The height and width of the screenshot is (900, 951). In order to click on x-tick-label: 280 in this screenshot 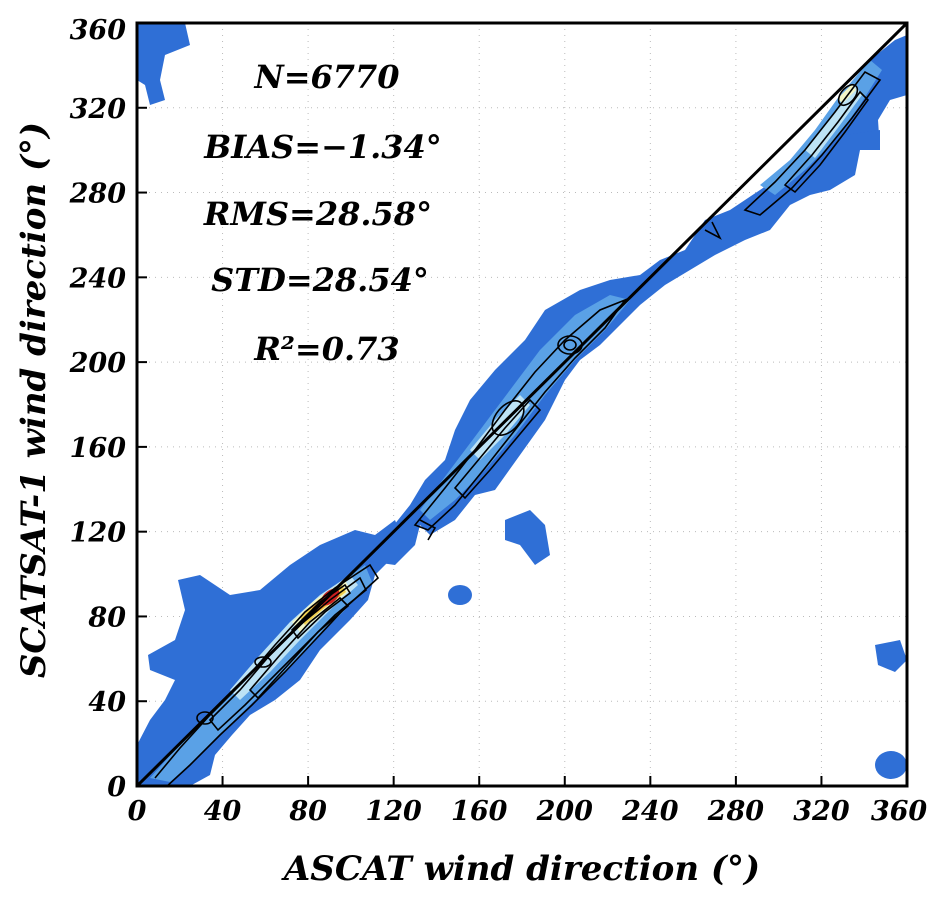, I will do `click(736, 811)`.